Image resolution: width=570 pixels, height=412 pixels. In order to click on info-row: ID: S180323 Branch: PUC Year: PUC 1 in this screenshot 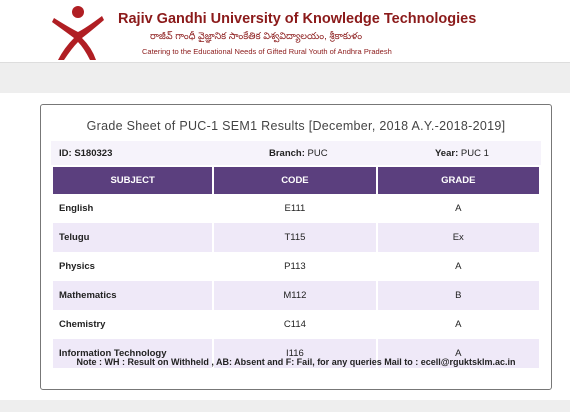, I will do `click(296, 153)`.